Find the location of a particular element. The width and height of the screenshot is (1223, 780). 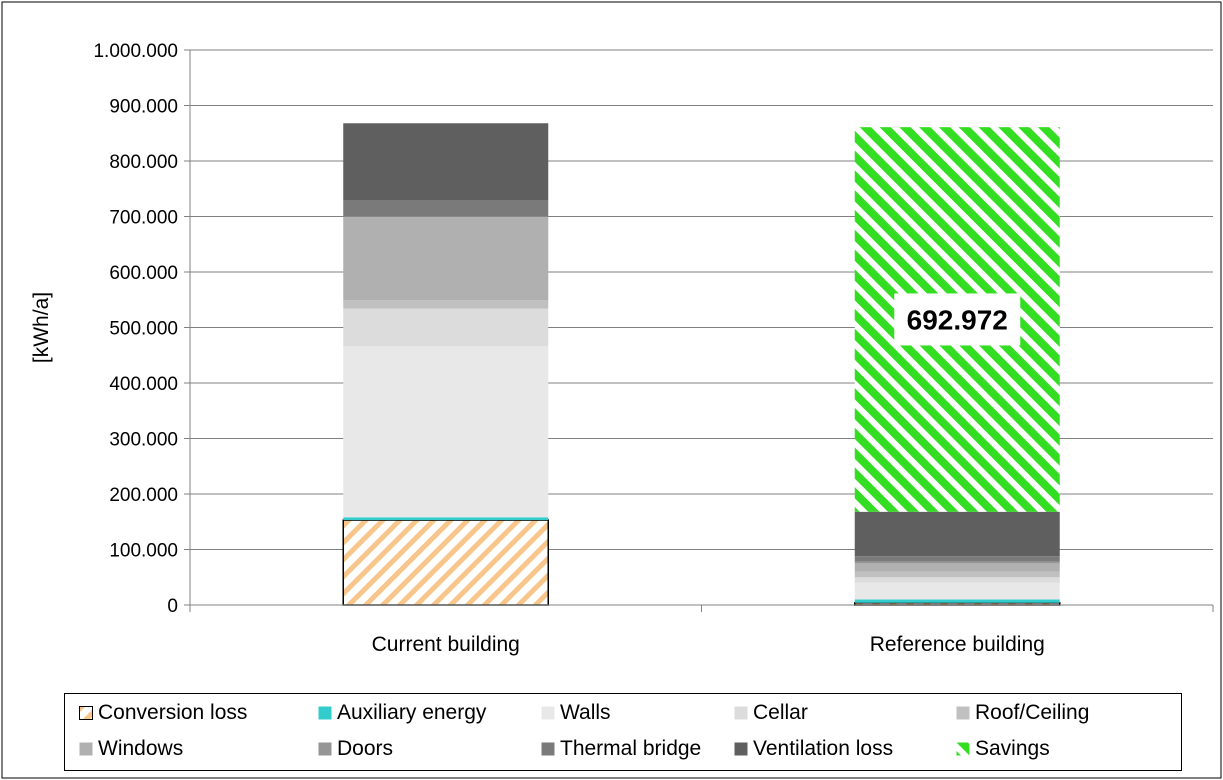

y-axis-label: [kWh/a] is located at coordinates (41, 327).